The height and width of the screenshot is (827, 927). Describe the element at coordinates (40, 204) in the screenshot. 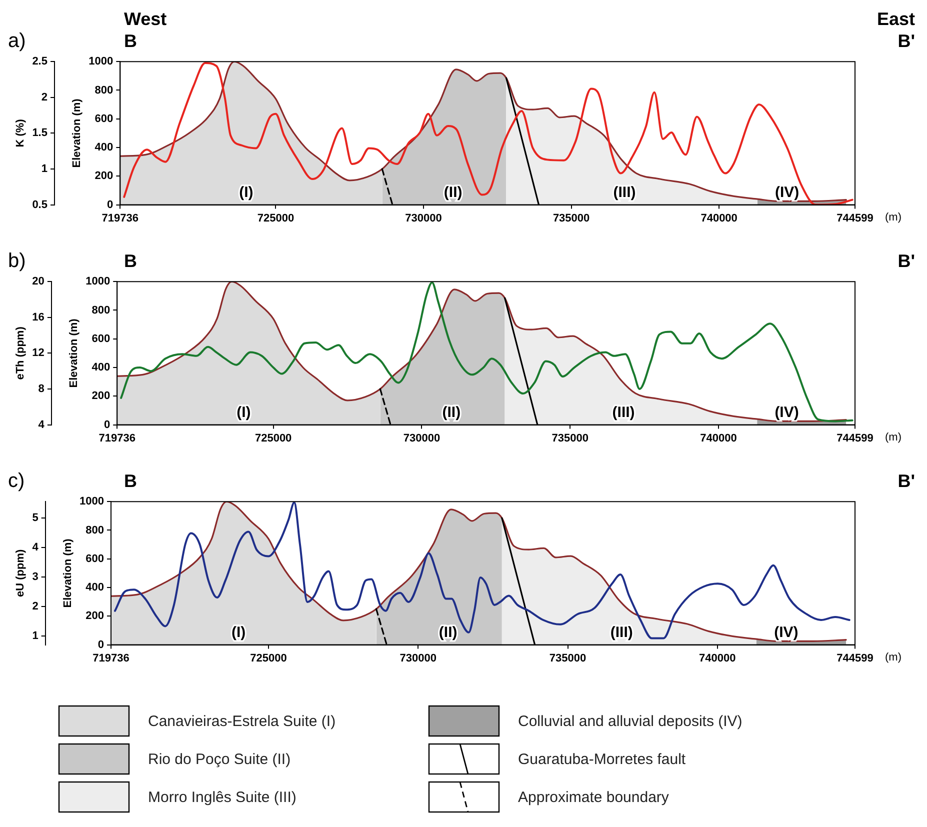

I see `y2-tick-label: 0.5` at that location.